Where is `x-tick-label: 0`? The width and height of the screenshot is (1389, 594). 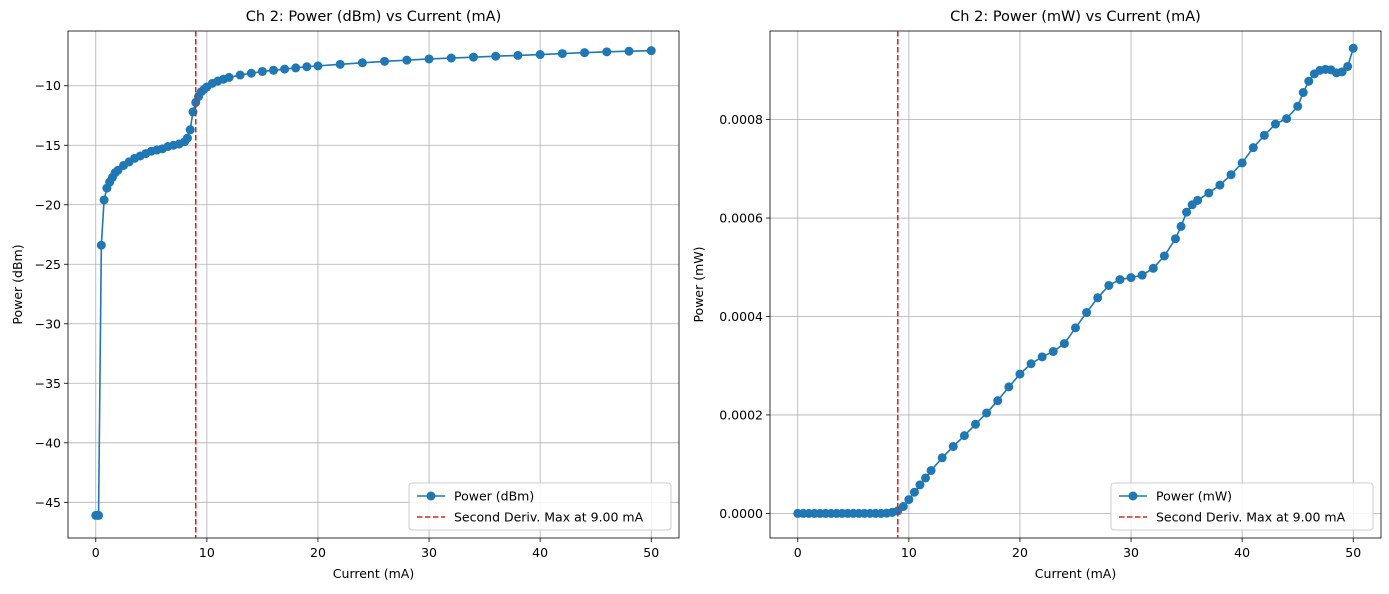
x-tick-label: 0 is located at coordinates (96, 552).